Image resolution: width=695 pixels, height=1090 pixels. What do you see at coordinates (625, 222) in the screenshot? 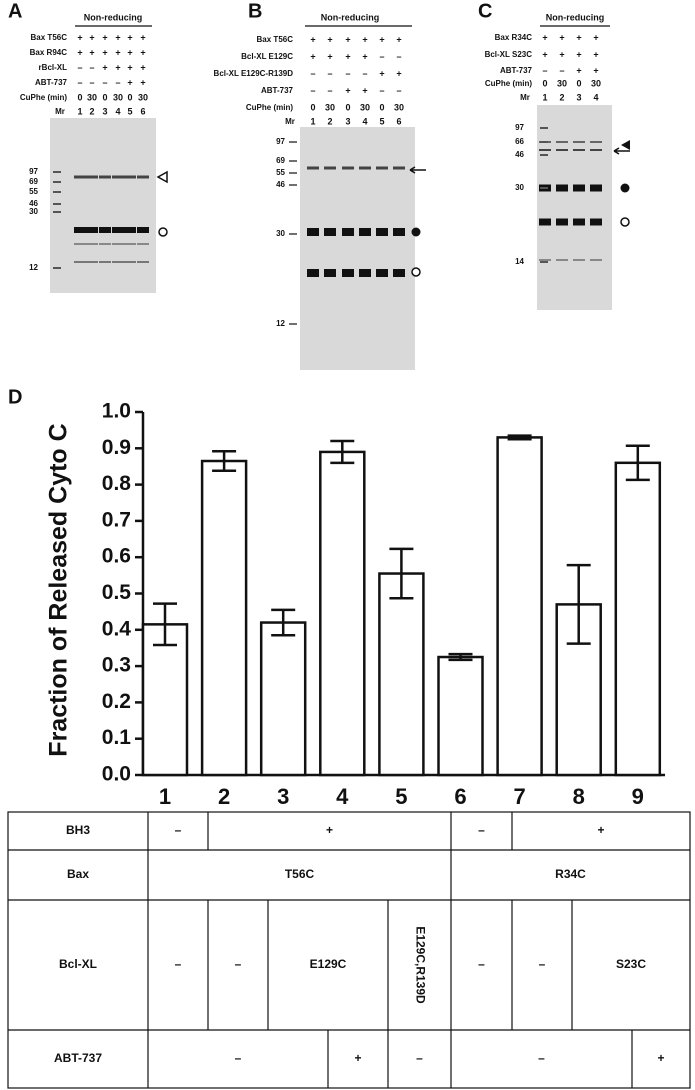
I see `symbol-open` at bounding box center [625, 222].